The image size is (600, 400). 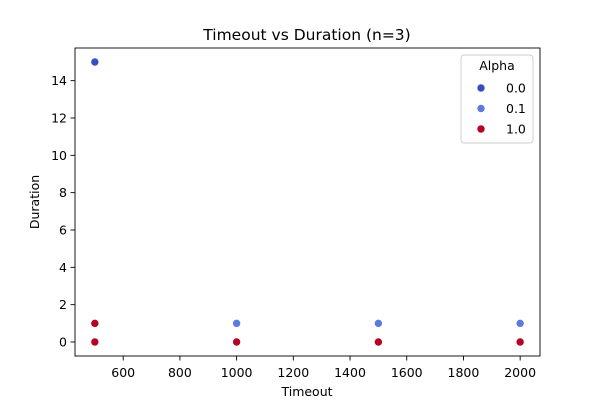 I want to click on x-tick-label: 1600, so click(x=407, y=372).